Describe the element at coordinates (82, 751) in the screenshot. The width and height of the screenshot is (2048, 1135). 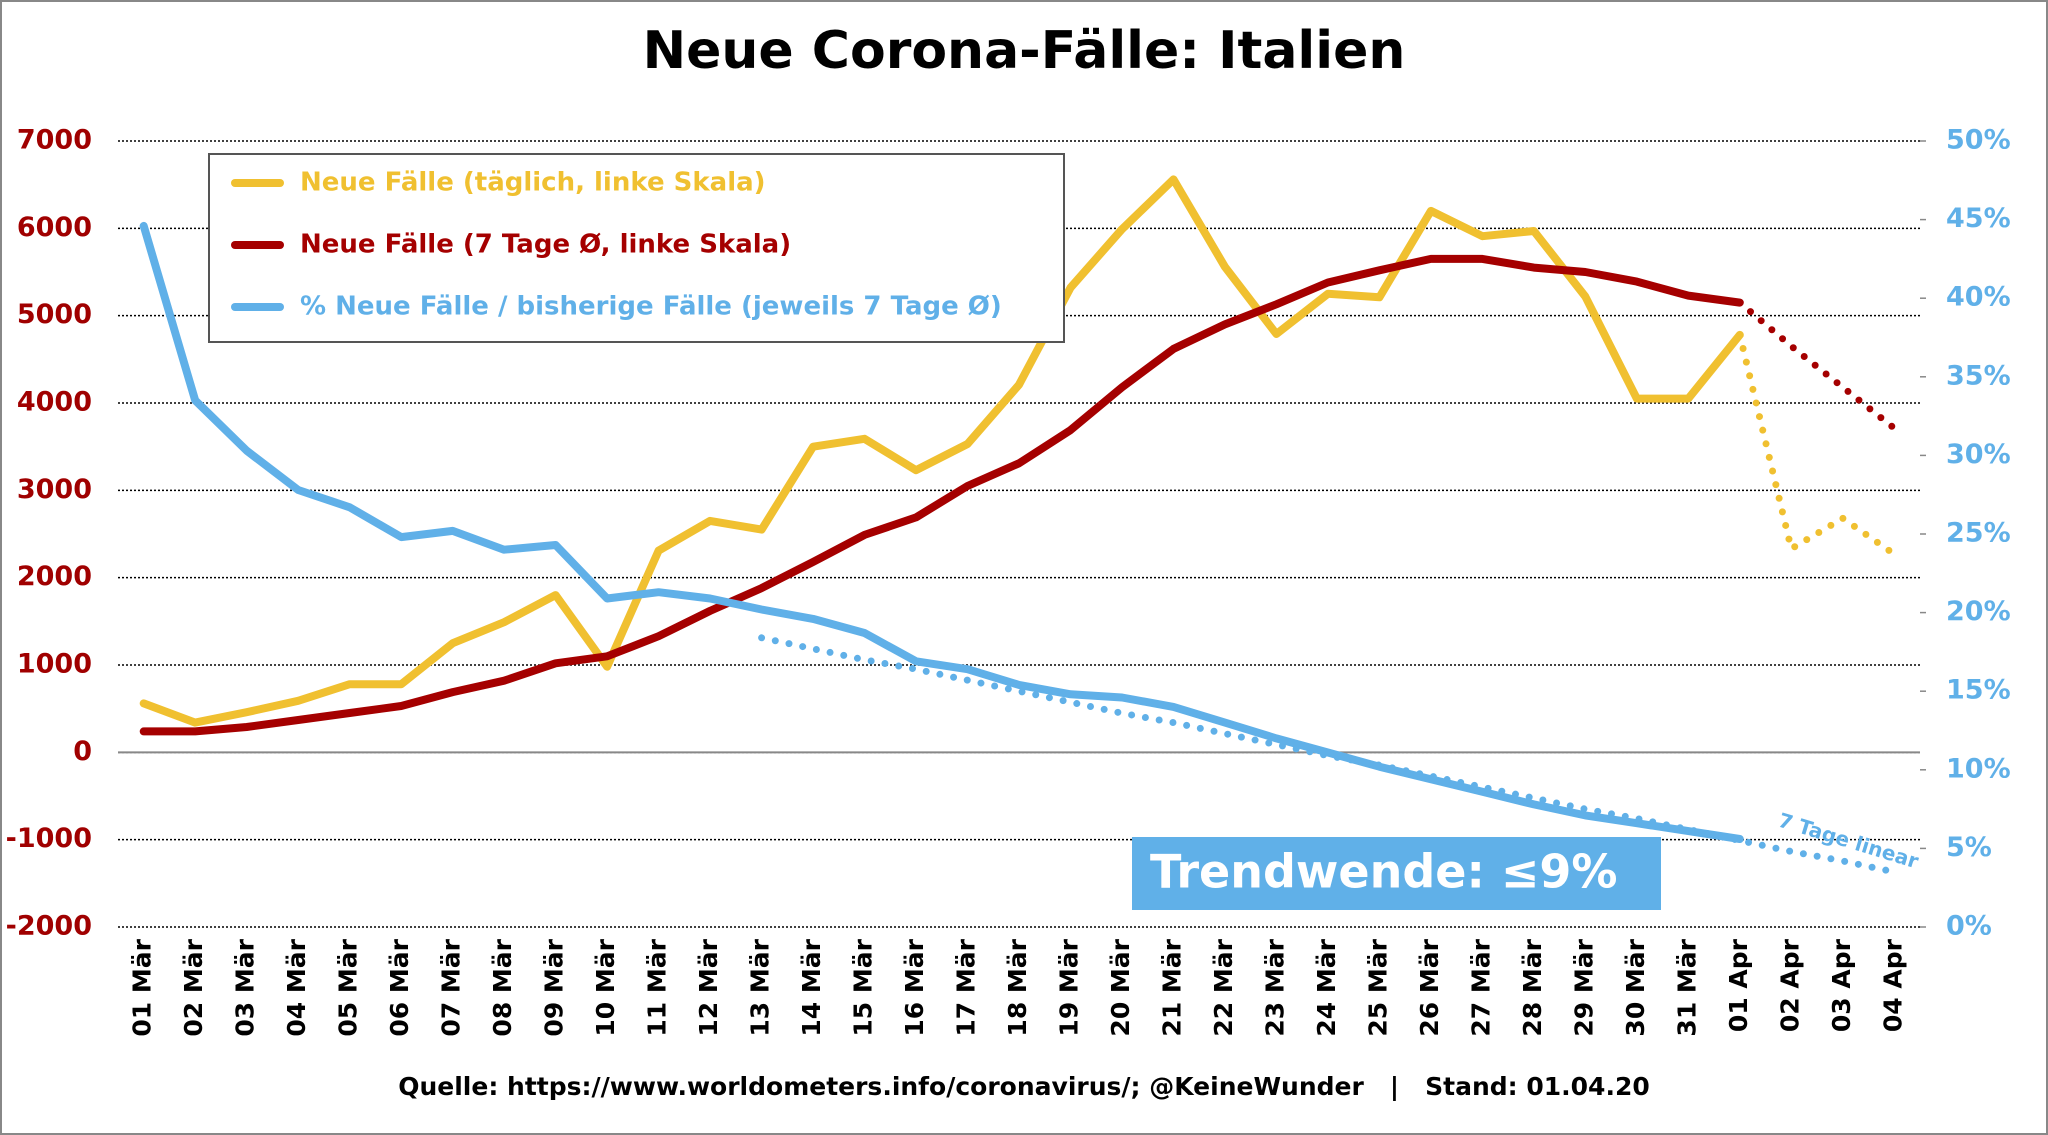
I see `y-tick-label: 0` at that location.